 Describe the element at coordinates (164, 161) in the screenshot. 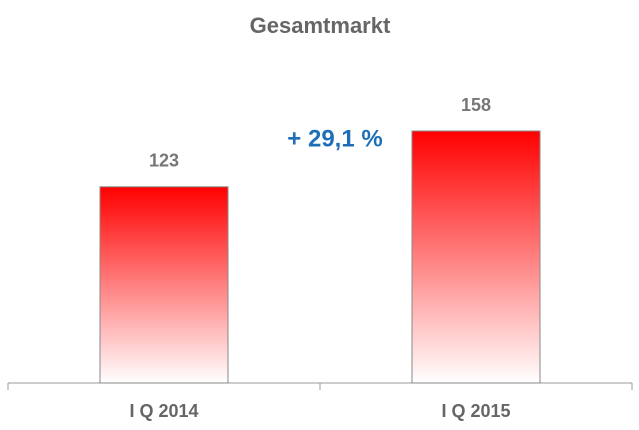

I see `data-label: 123` at that location.